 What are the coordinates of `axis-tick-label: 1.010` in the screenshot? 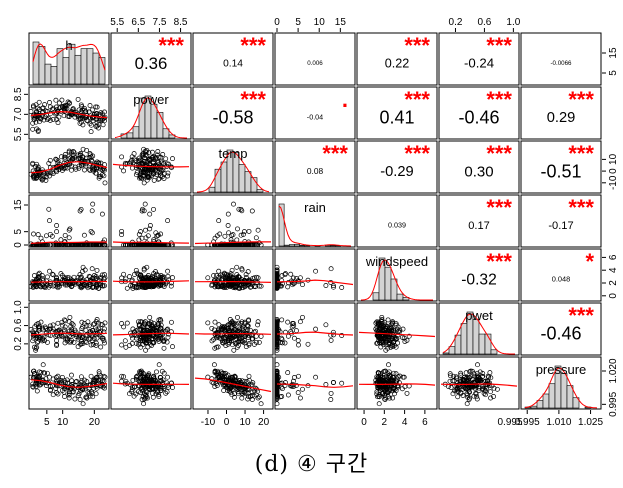 It's located at (558, 422).